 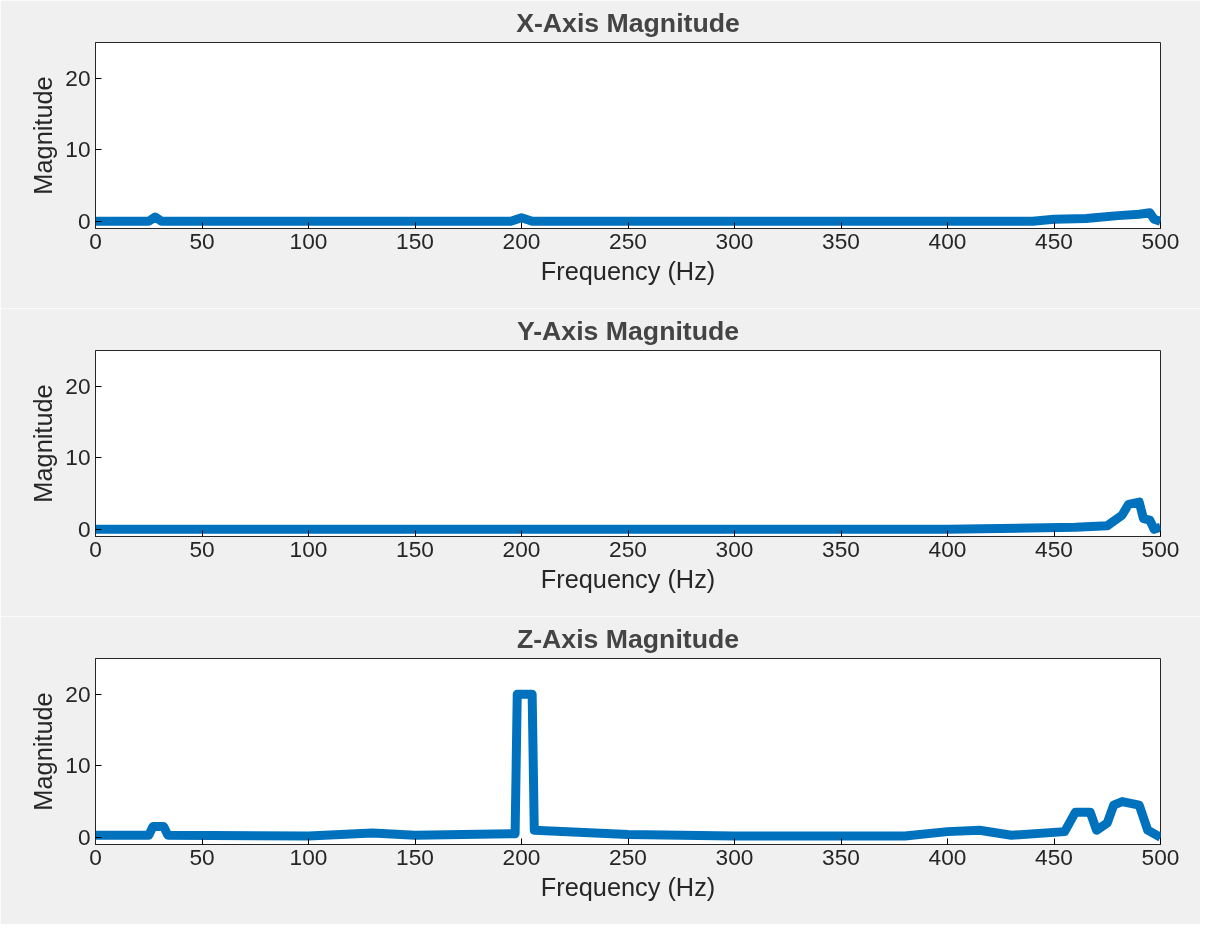 What do you see at coordinates (628, 638) in the screenshot?
I see `chart-title: Z-Axis Magnitude` at bounding box center [628, 638].